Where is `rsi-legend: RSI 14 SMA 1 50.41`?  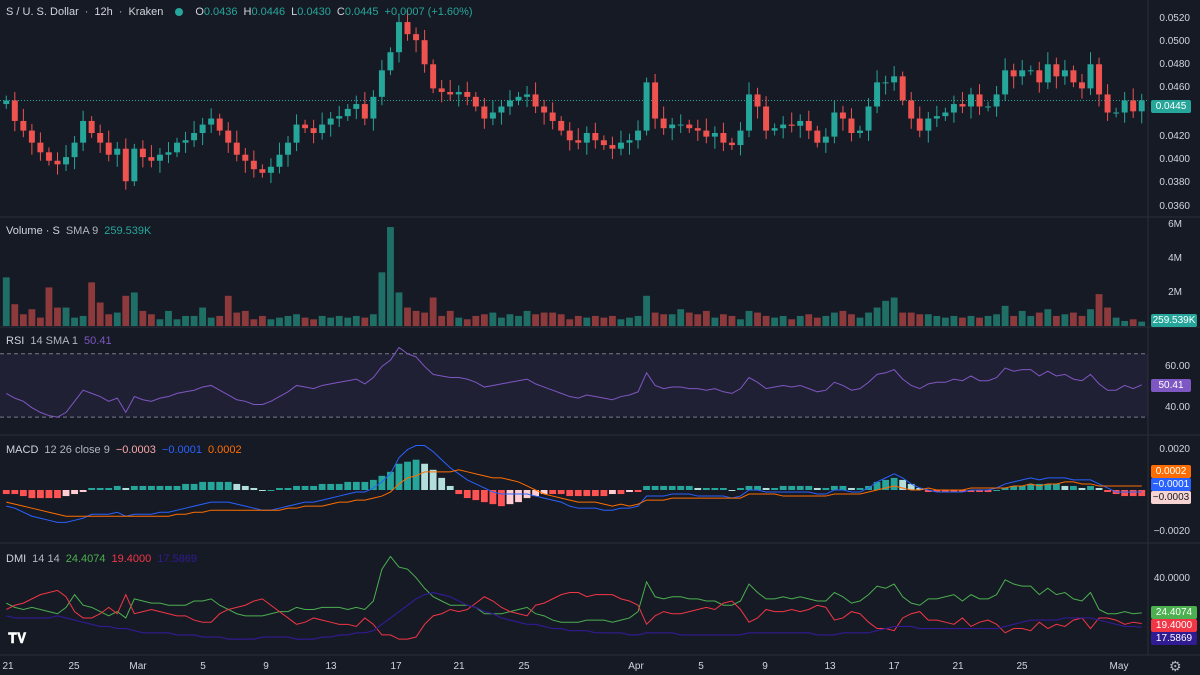
rsi-legend: RSI 14 SMA 1 50.41 is located at coordinates (59, 341).